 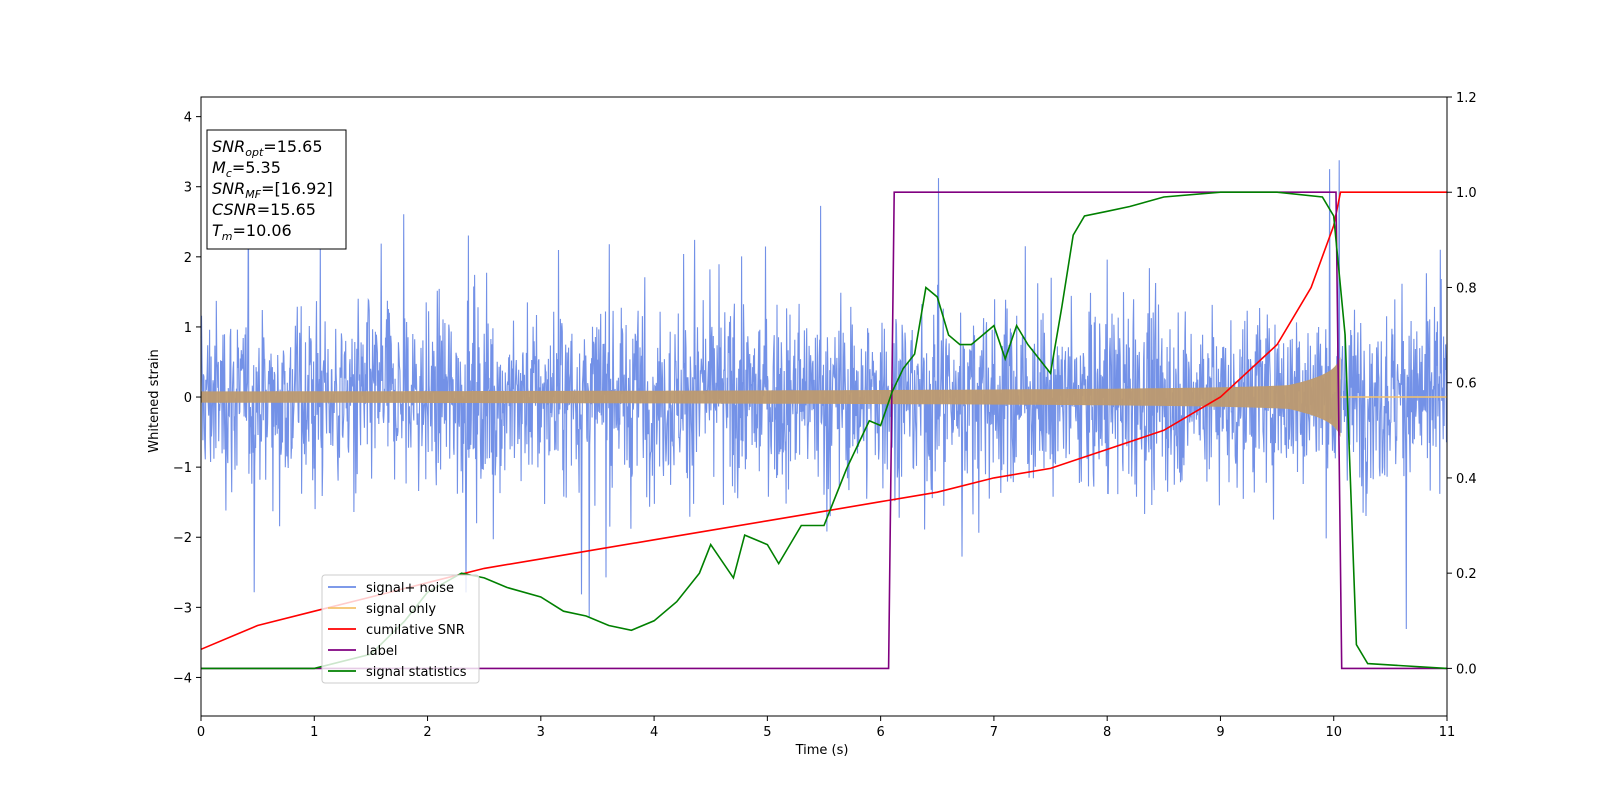 What do you see at coordinates (188, 118) in the screenshot?
I see `y-tick-label: 4` at bounding box center [188, 118].